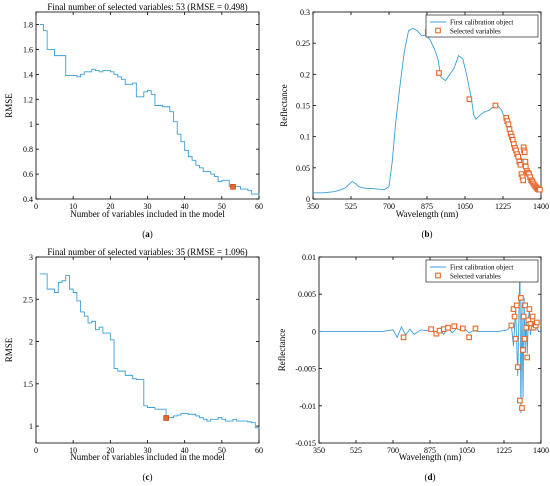  I want to click on y-tick-label: 0.6, so click(28, 174).